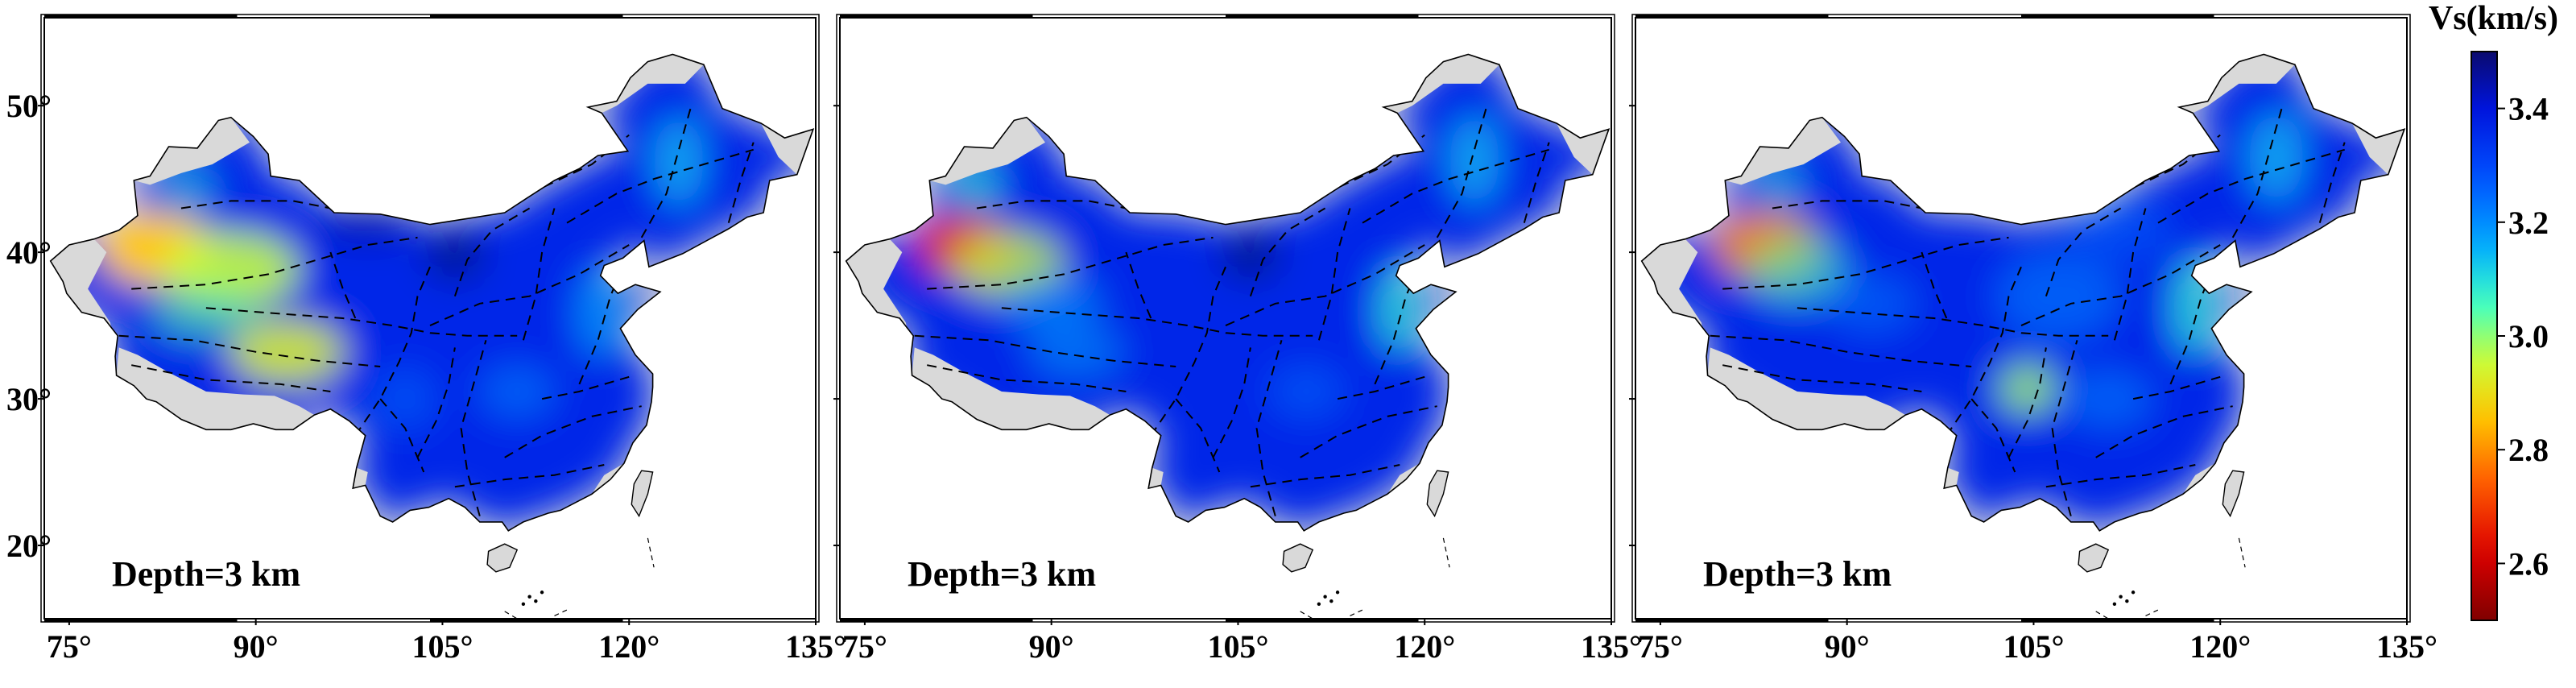 This screenshot has height=688, width=2576. I want to click on hainan-island, so click(1298, 558).